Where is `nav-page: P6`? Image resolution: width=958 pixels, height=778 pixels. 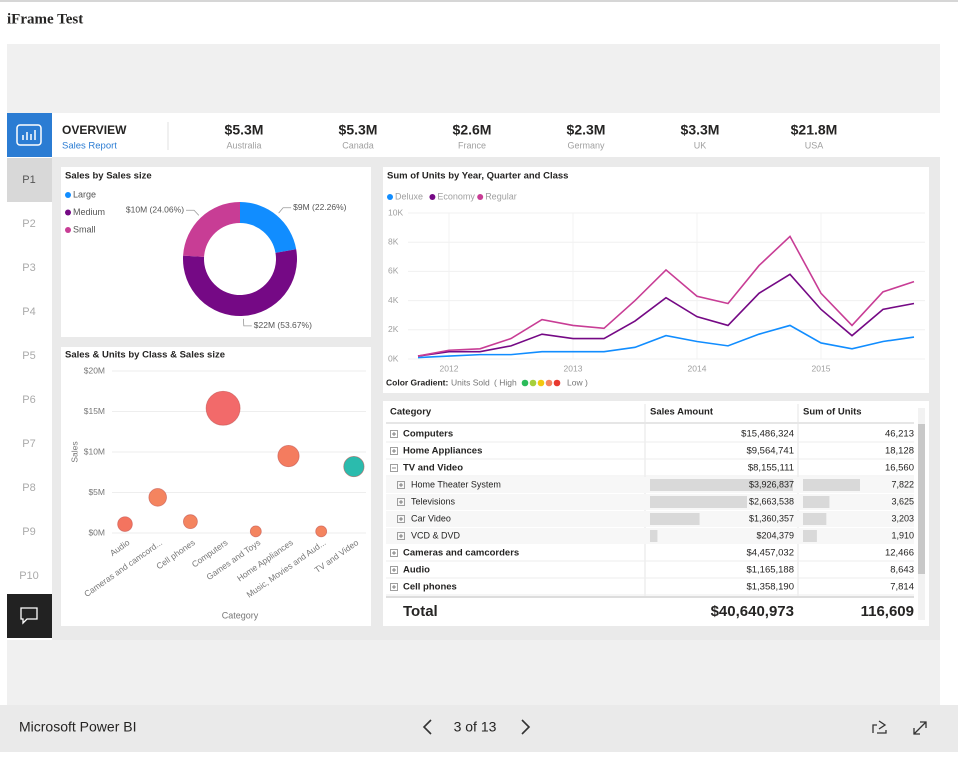
nav-page: P6 is located at coordinates (28, 400).